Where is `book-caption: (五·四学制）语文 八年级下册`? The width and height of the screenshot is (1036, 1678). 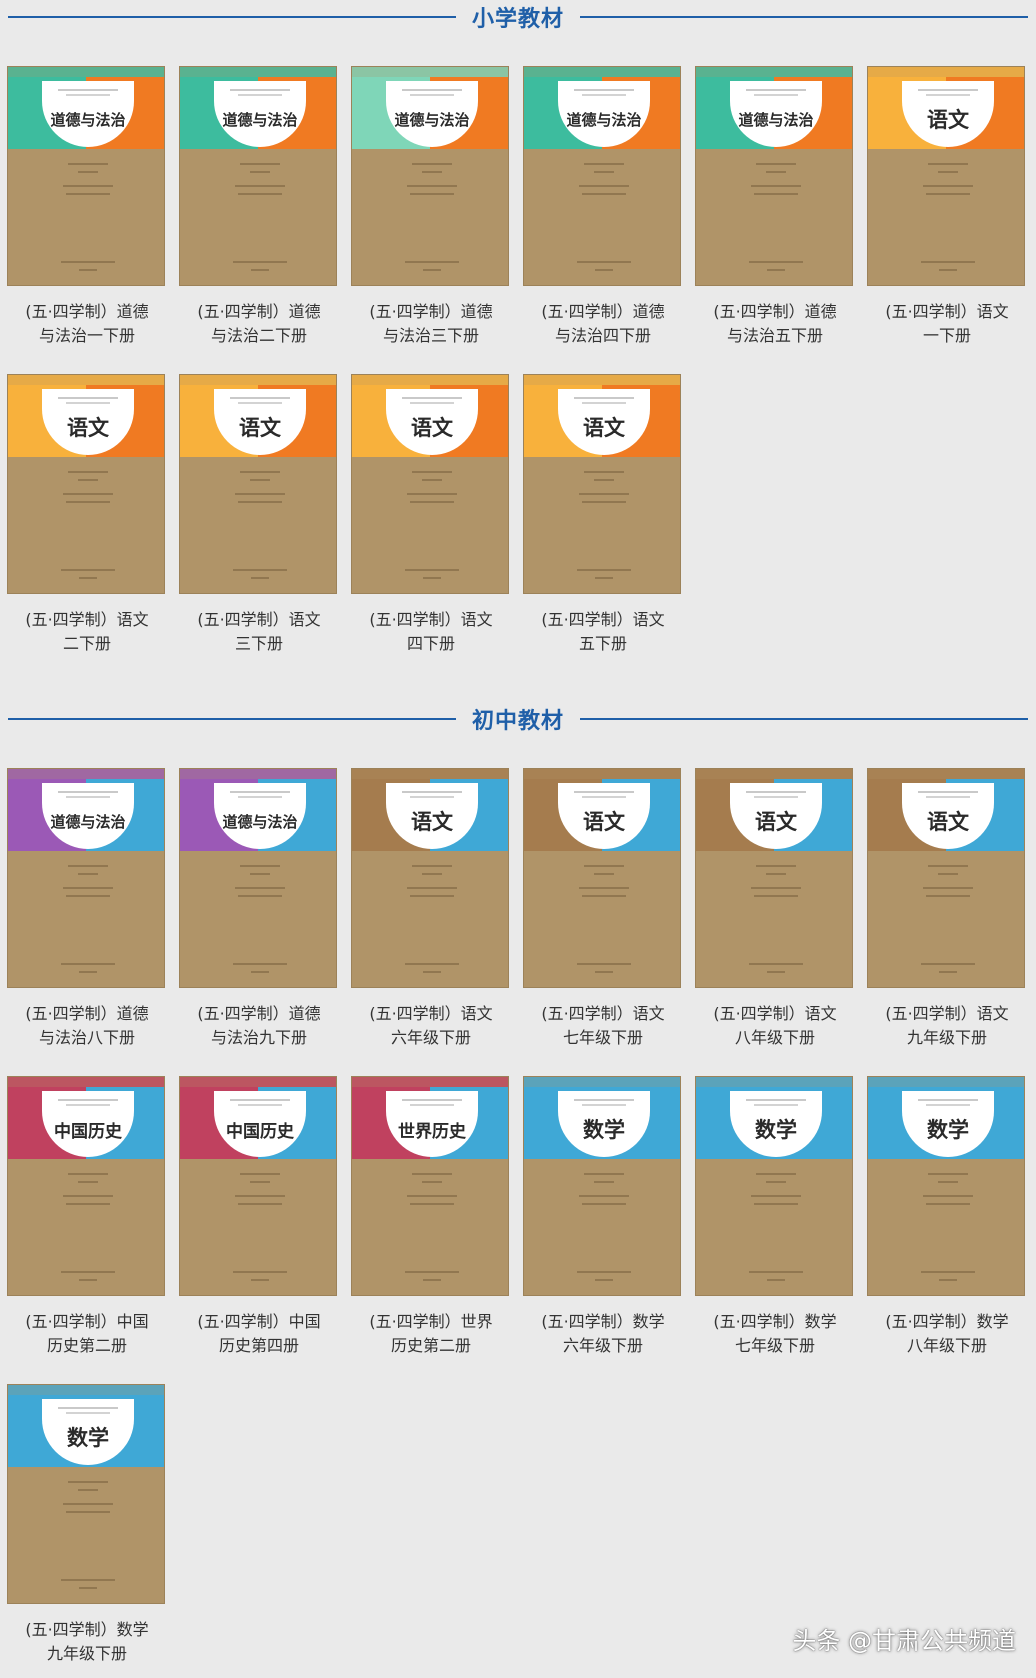
book-caption: (五·四学制）语文 八年级下册 is located at coordinates (775, 1026).